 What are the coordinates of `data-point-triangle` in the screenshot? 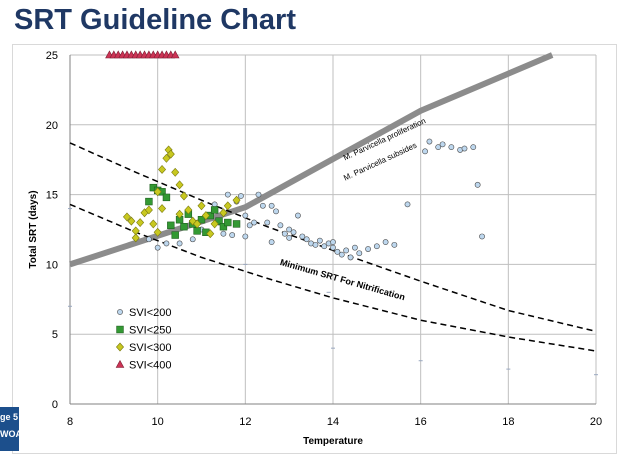 It's located at (175, 54).